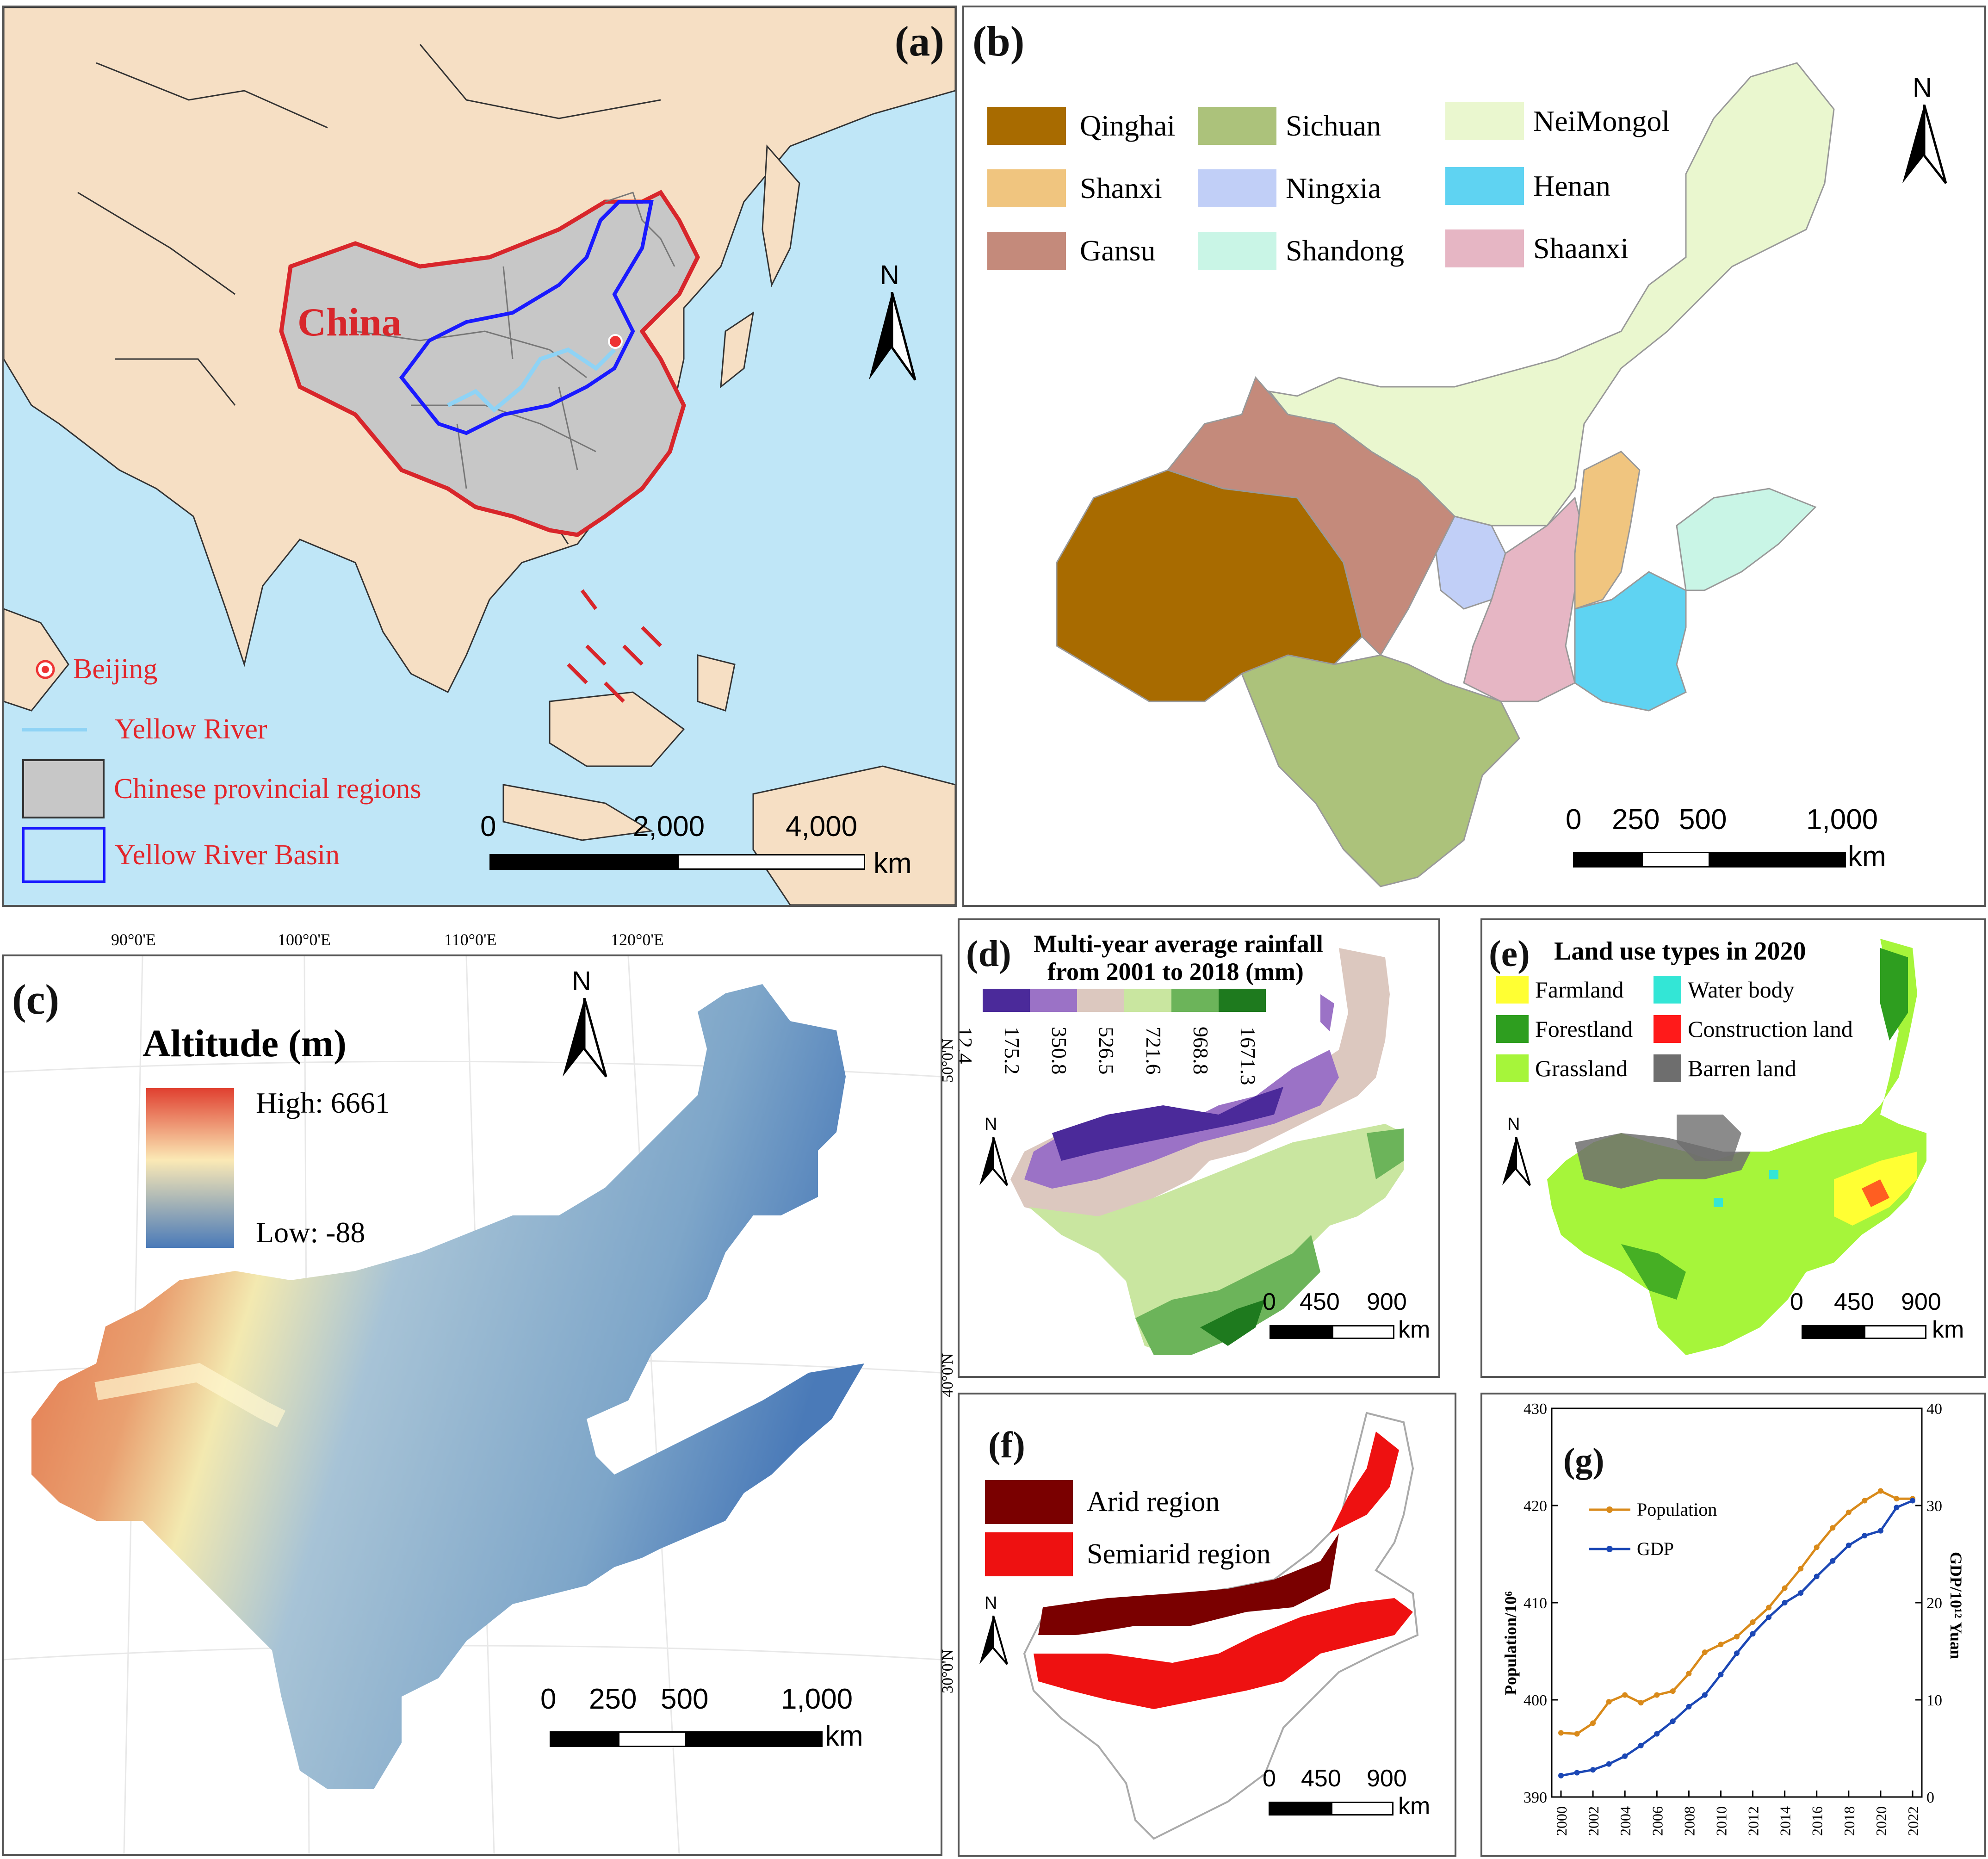 This screenshot has height=1859, width=1988. Describe the element at coordinates (1636, 820) in the screenshot. I see `scale-tick-1: 250` at that location.